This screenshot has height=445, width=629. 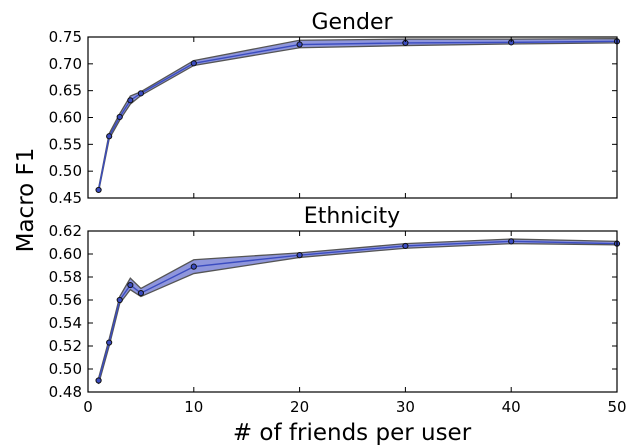 What do you see at coordinates (65, 37) in the screenshot?
I see `y-tick-label: 0.75` at bounding box center [65, 37].